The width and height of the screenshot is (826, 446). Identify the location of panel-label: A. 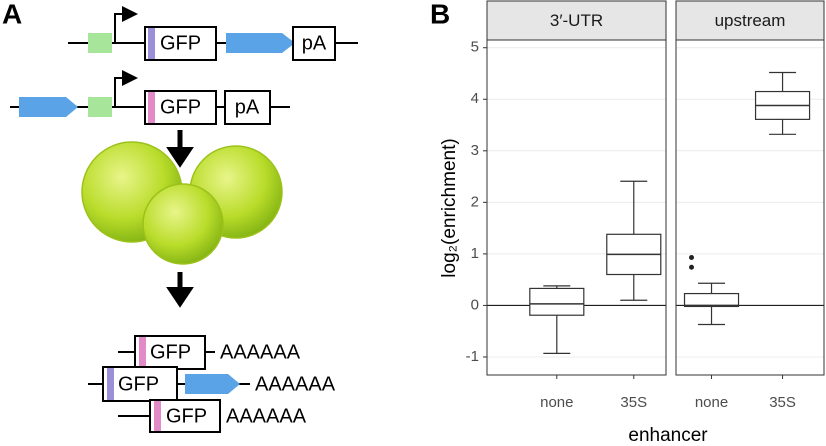
(12, 14).